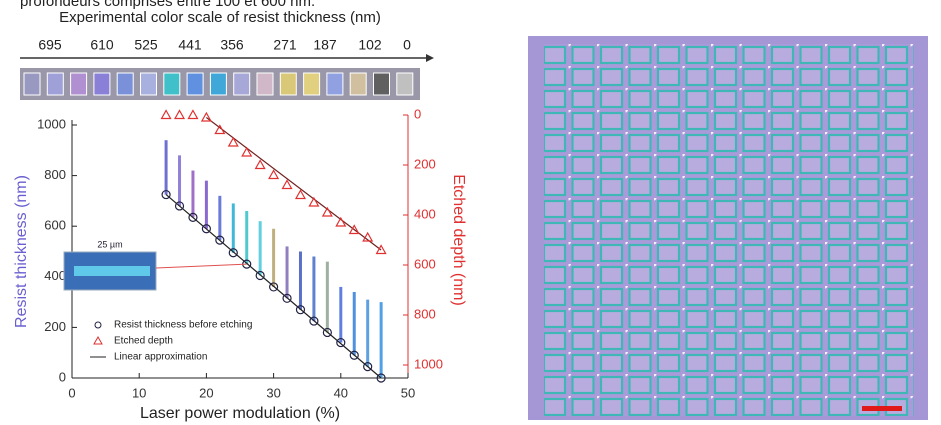 The height and width of the screenshot is (425, 941). I want to click on x-tick-label: 20, so click(206, 392).